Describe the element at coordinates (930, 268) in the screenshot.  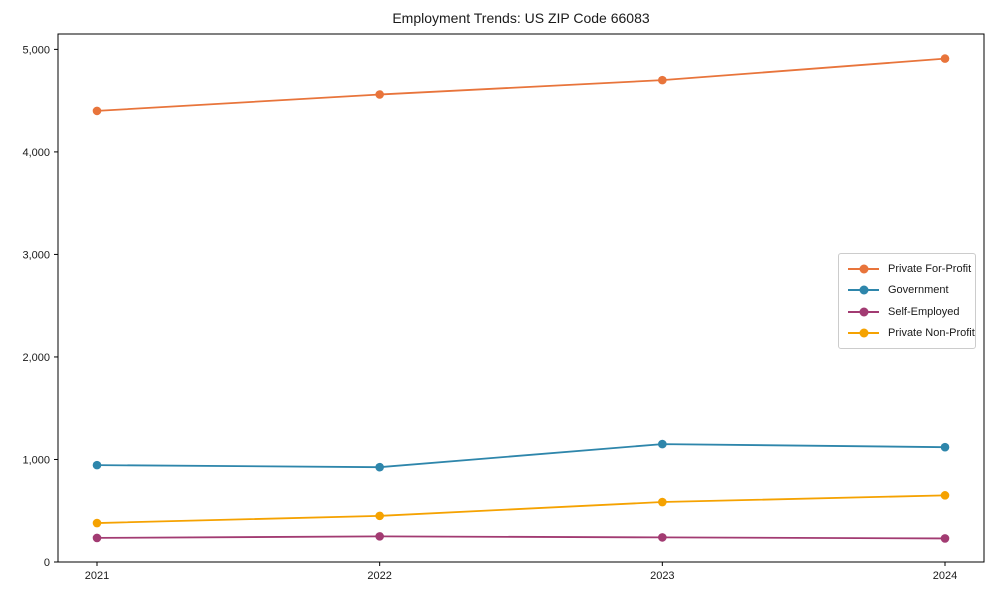
I see `legend-label: Private For-Profit` at that location.